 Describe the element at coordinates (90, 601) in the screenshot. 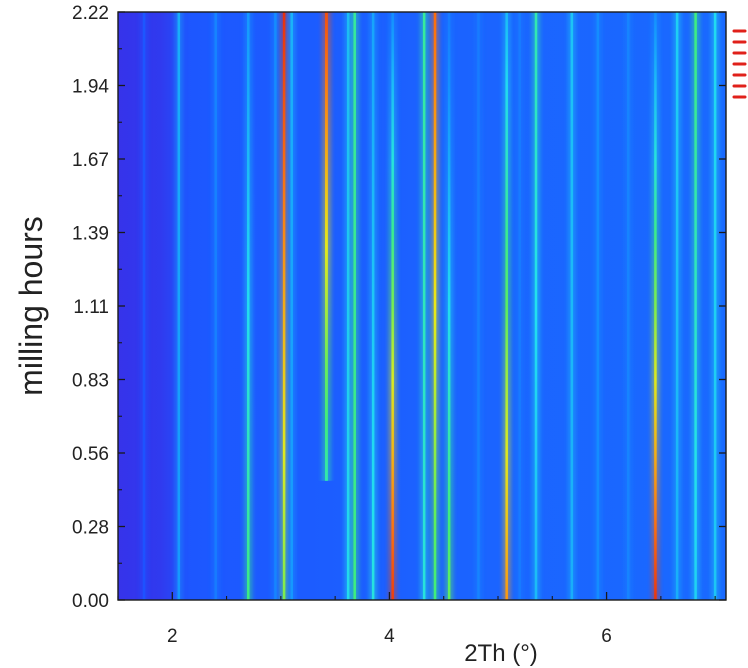

I see `y-tick-label: 0.00` at that location.